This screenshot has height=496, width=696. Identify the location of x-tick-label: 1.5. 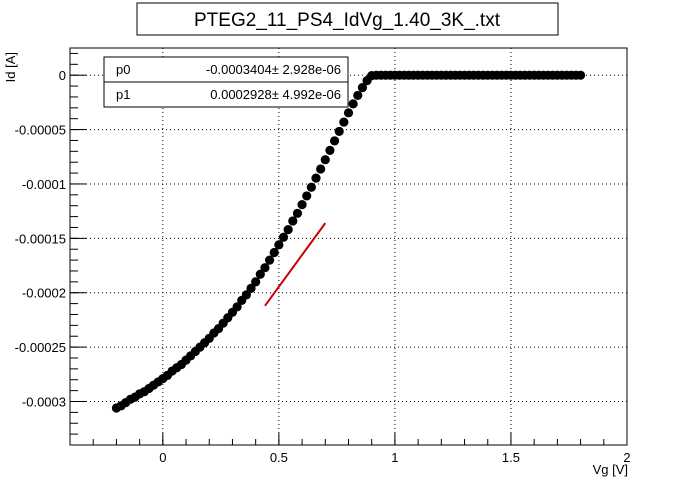
(511, 457).